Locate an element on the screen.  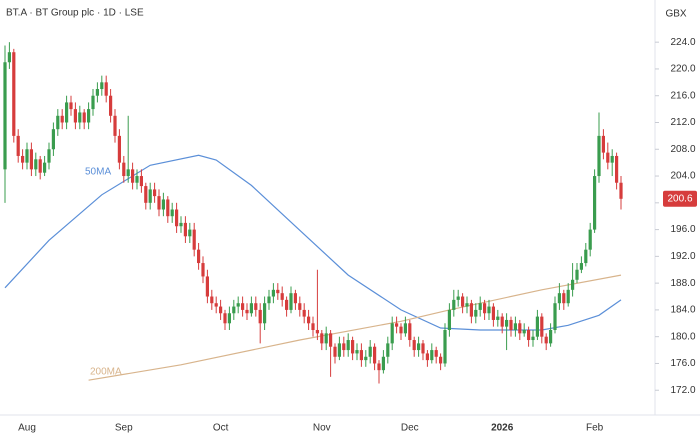
last-price-label: 200.6 is located at coordinates (679, 198).